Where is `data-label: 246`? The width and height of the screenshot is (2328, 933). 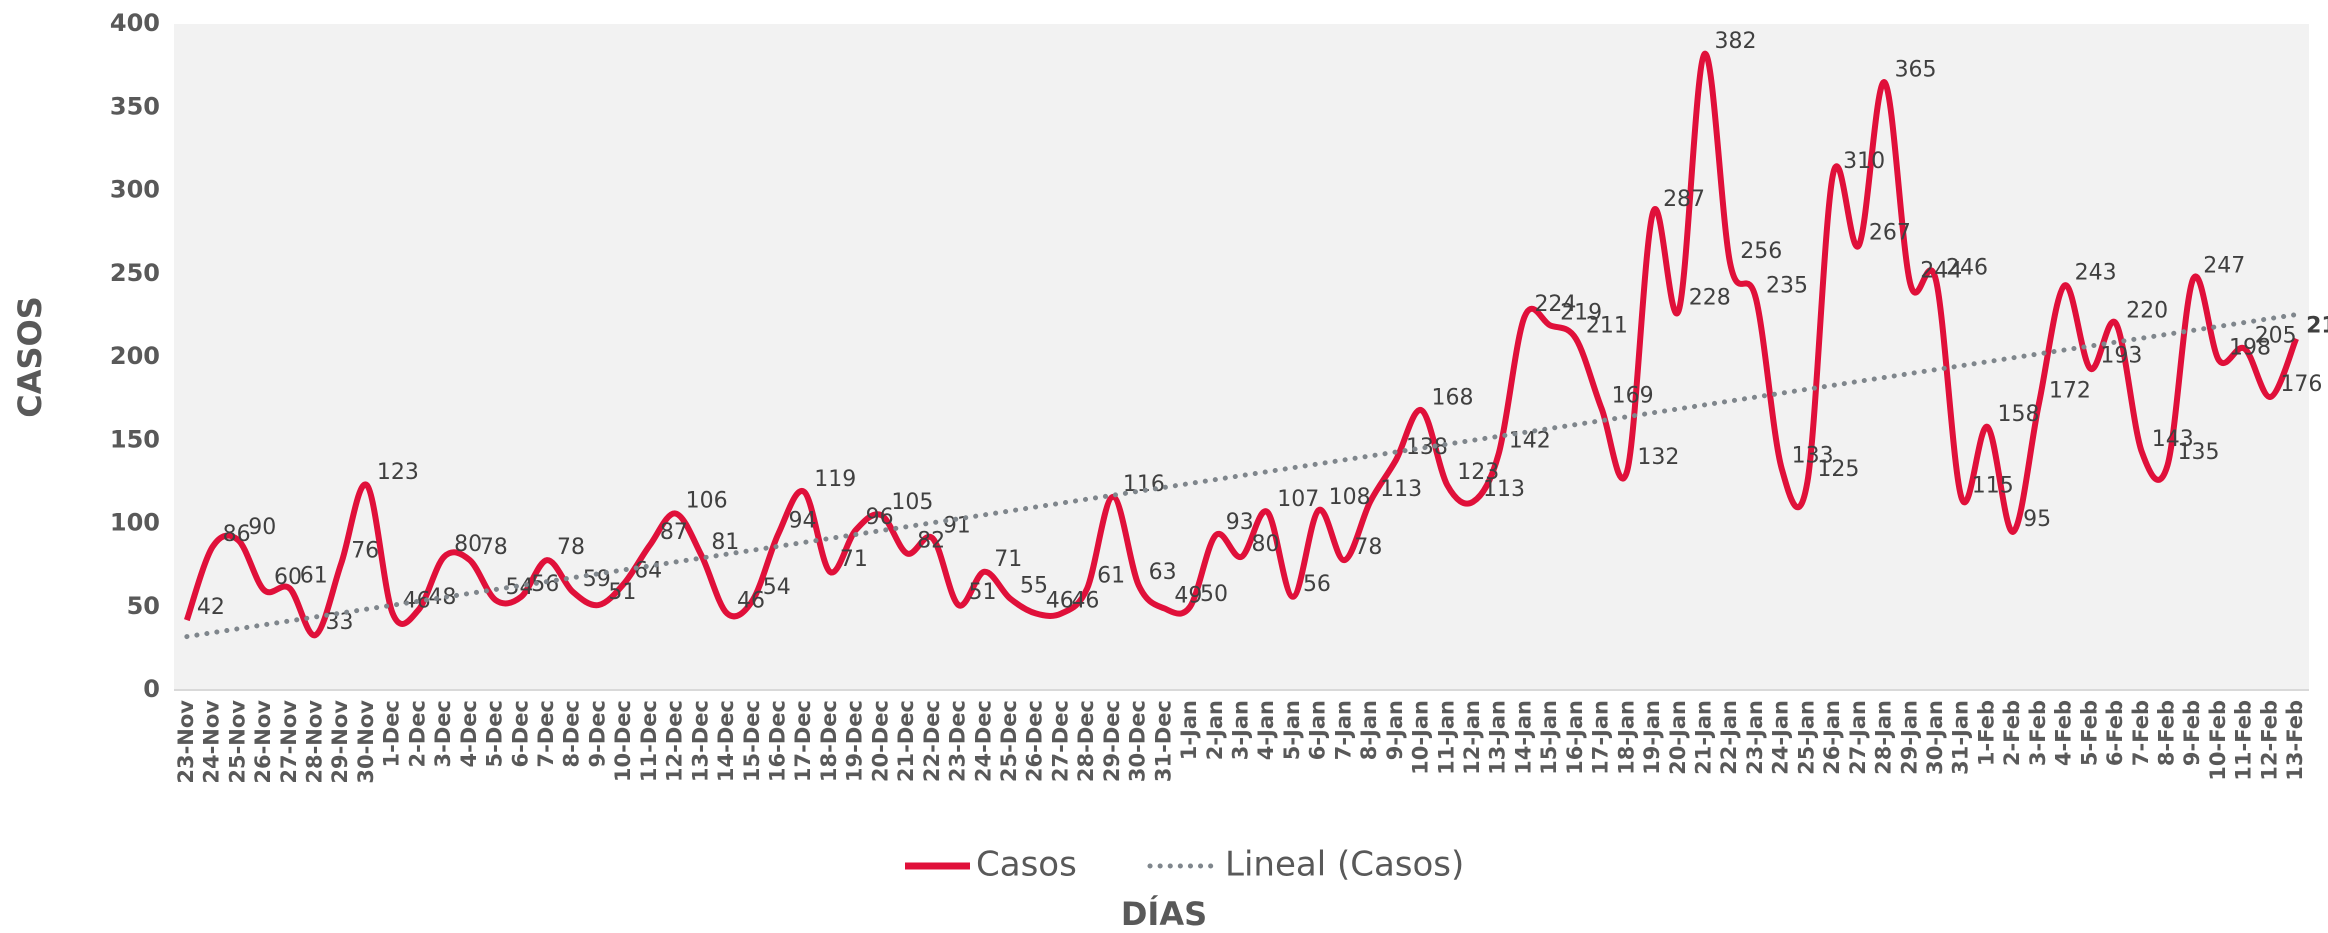
data-label: 246 is located at coordinates (1967, 267).